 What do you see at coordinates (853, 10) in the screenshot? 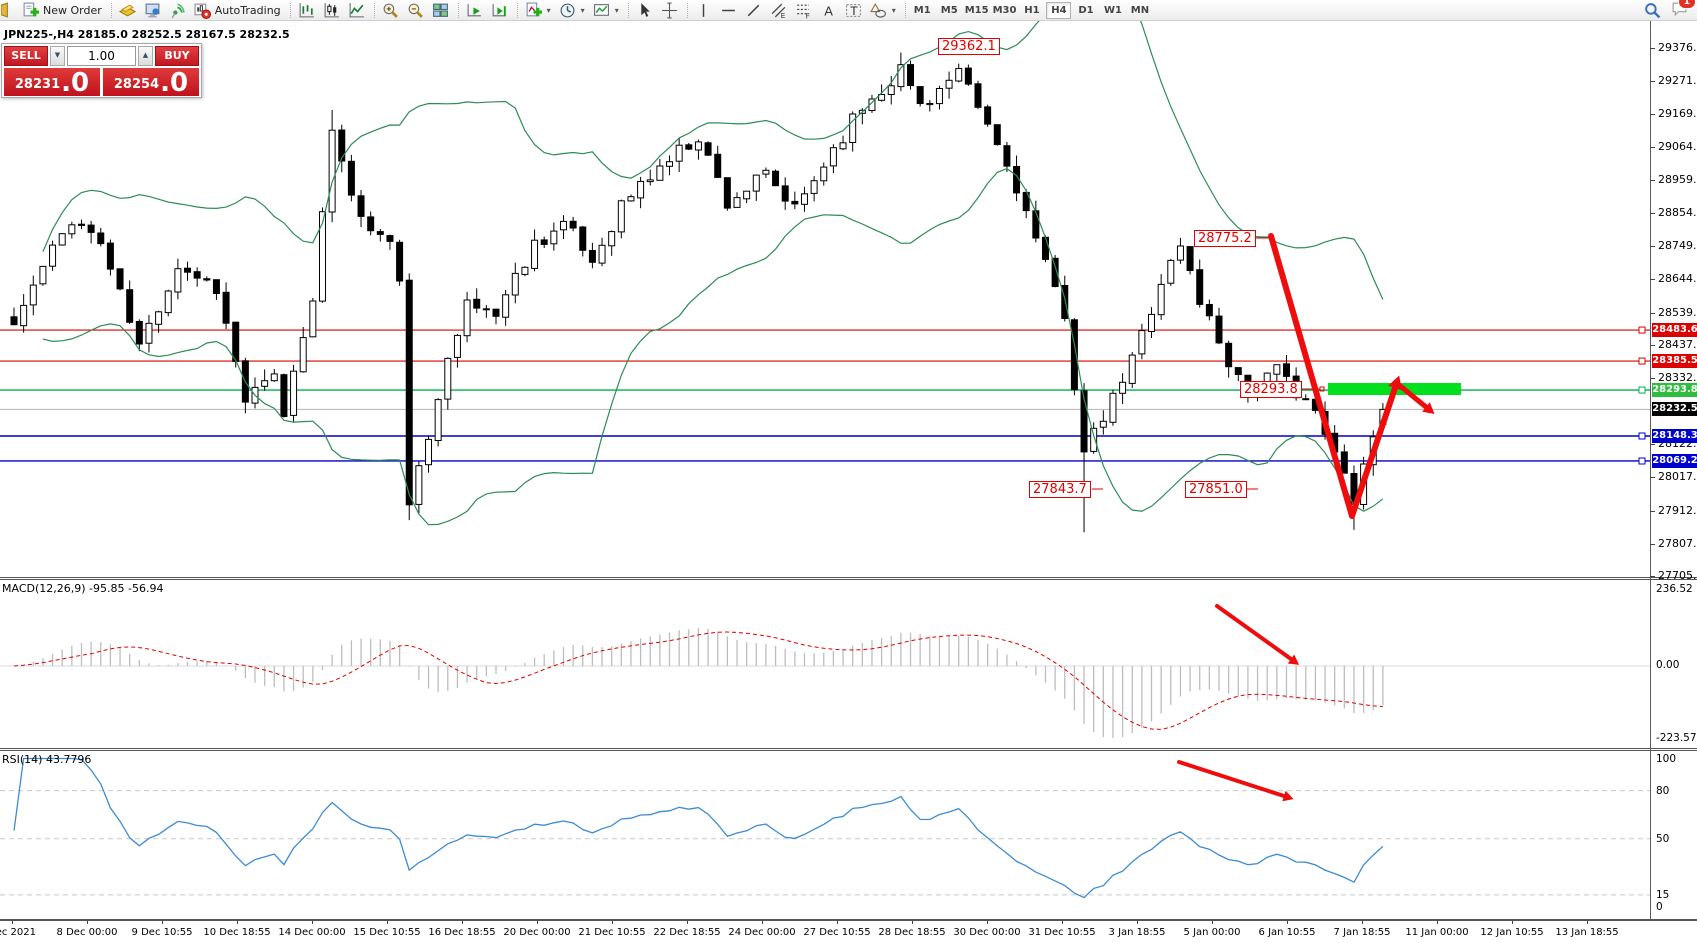
I see `text-label-tool-button: T` at bounding box center [853, 10].